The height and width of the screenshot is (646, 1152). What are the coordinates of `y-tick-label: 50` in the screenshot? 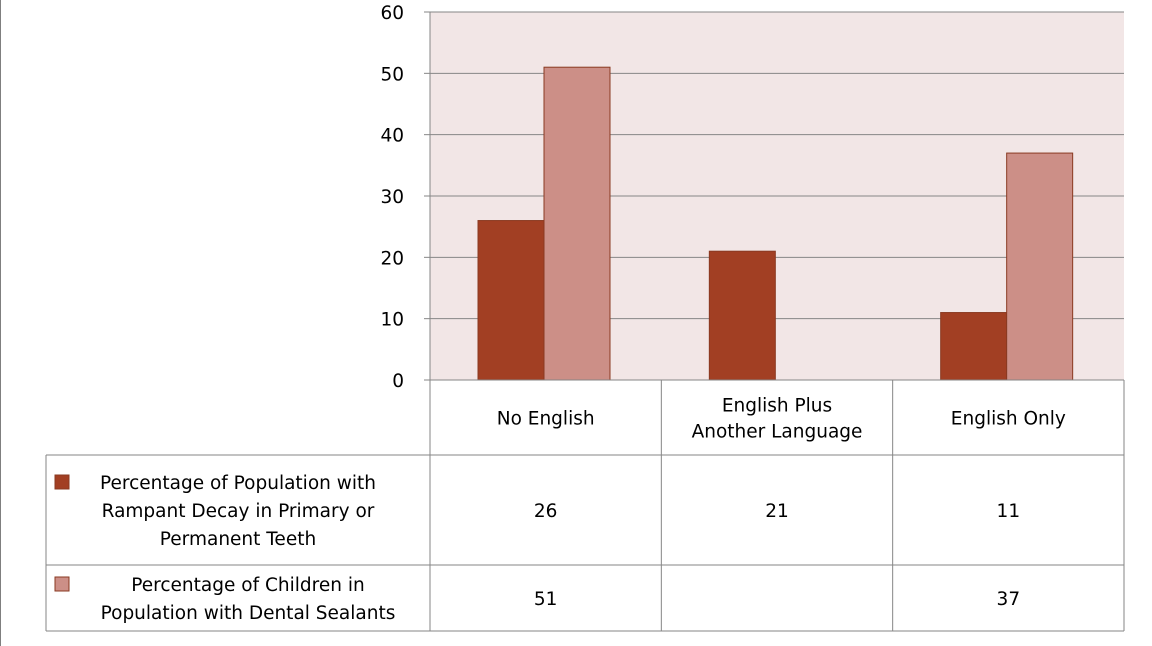 It's located at (392, 74).